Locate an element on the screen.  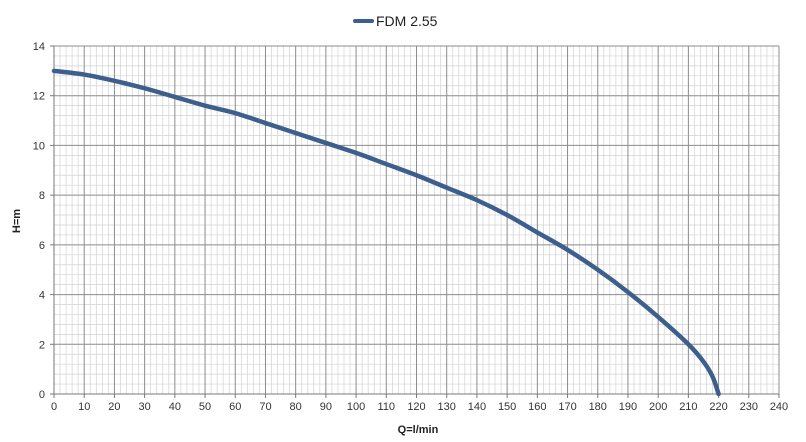
y-axis-title: H=m is located at coordinates (17, 221).